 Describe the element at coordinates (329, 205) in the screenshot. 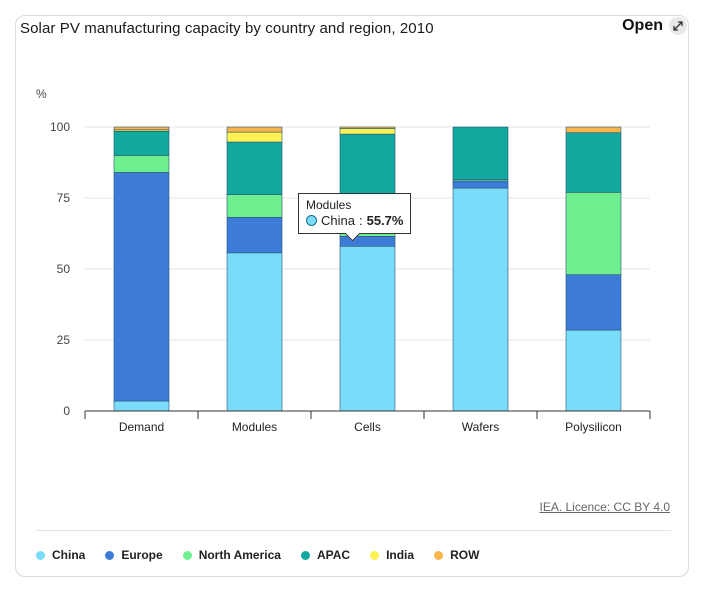

I see `tooltip-category: Modules` at that location.